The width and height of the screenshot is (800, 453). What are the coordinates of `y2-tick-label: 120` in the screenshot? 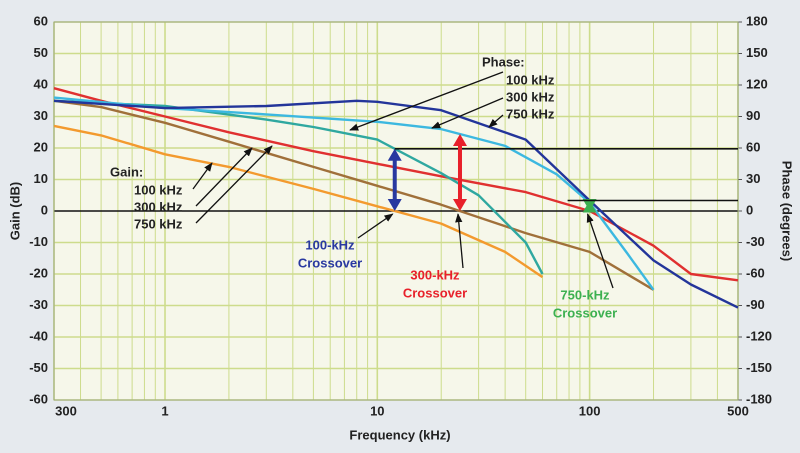 It's located at (757, 83).